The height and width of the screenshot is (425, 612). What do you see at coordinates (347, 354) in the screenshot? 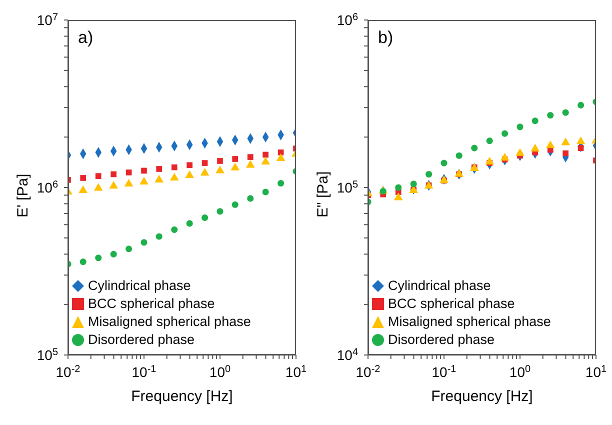
I see `y-tick-label: 10$^{4}$` at bounding box center [347, 354].